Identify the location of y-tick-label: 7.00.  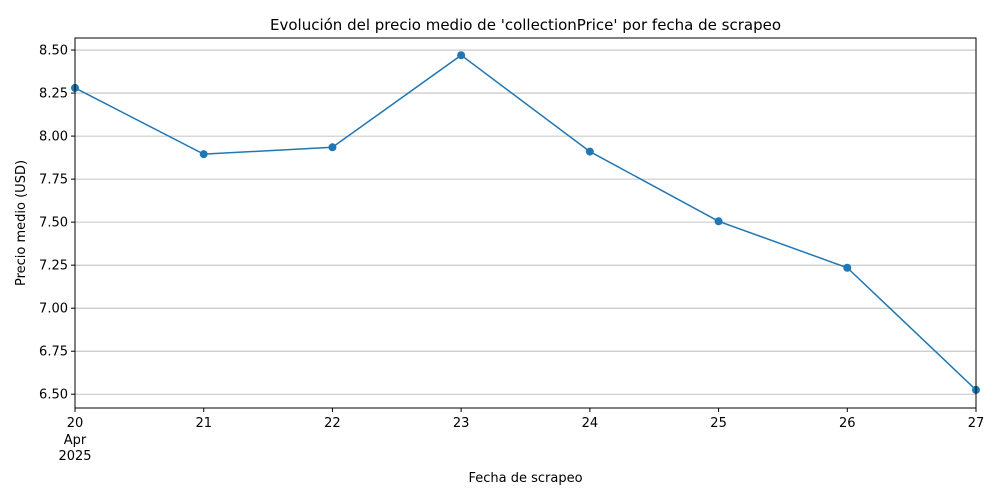
(53, 309).